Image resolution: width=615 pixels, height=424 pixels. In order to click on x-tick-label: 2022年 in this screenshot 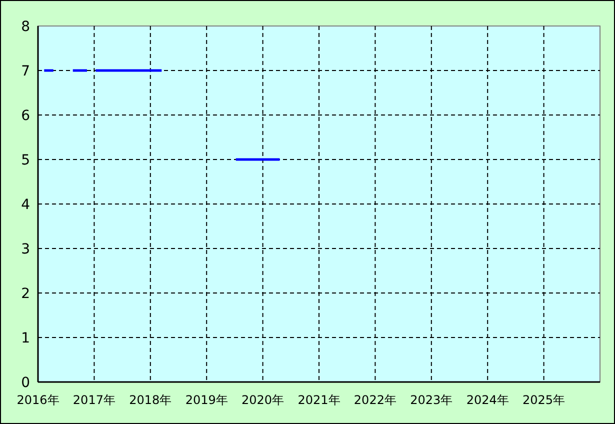, I will do `click(375, 400)`.